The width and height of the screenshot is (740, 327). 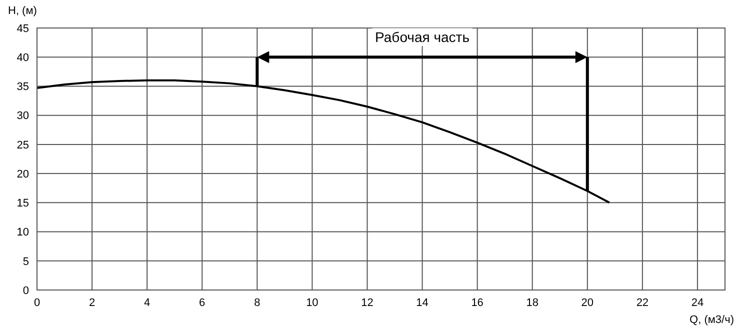 I want to click on x-tick-label: 20, so click(x=587, y=302).